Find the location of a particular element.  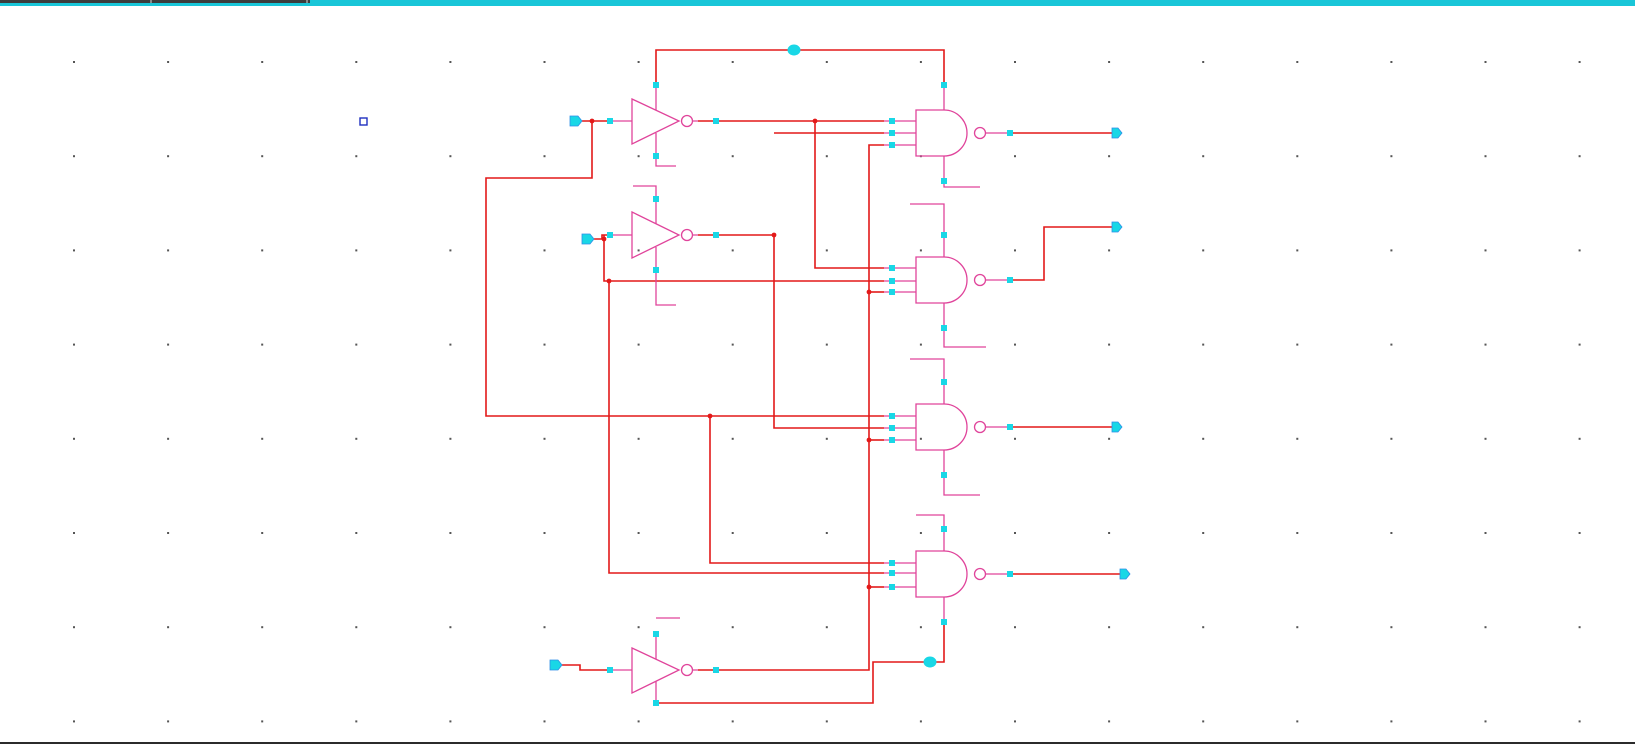

connector-node-top is located at coordinates (794, 50).